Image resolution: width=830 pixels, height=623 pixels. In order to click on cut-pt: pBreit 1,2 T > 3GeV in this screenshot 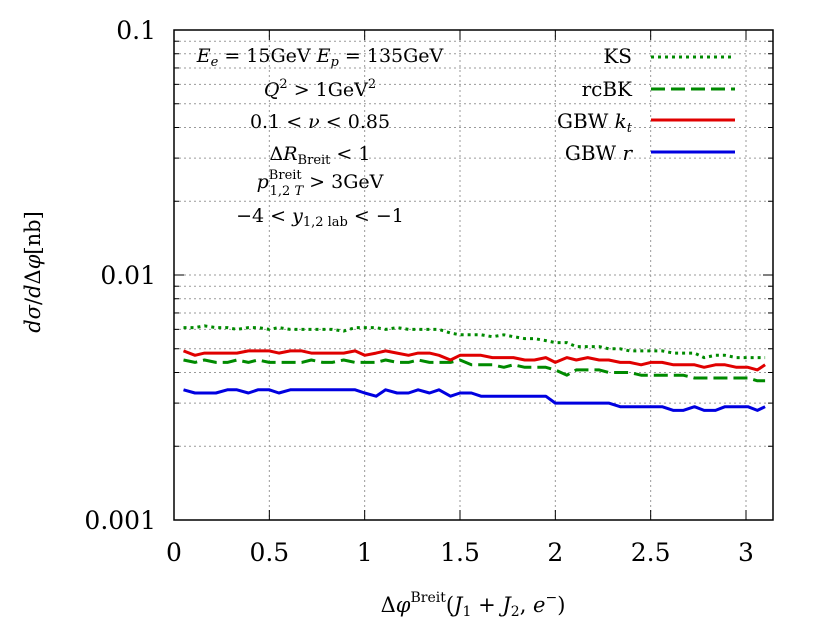, I will do `click(320, 183)`.